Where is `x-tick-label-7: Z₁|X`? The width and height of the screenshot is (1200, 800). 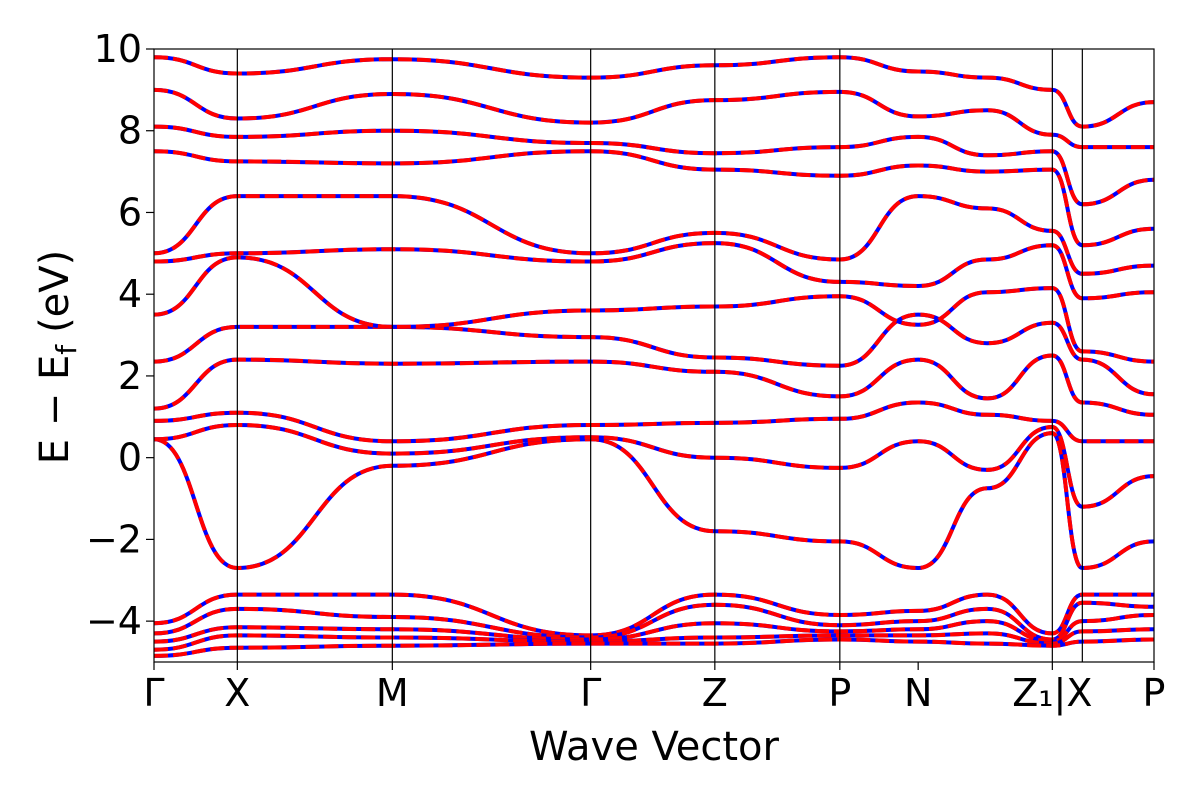
x-tick-label-7: Z₁|X is located at coordinates (1052, 693).